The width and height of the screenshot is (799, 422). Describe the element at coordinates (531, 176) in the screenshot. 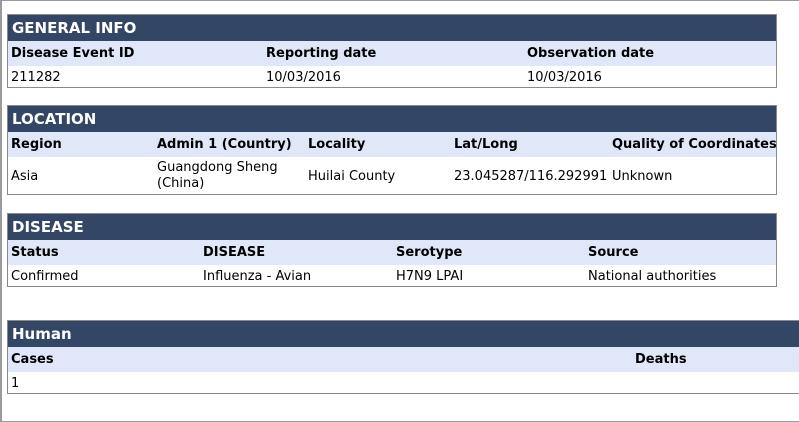

I see `lat-long-value: 23.045287/116.292991` at that location.